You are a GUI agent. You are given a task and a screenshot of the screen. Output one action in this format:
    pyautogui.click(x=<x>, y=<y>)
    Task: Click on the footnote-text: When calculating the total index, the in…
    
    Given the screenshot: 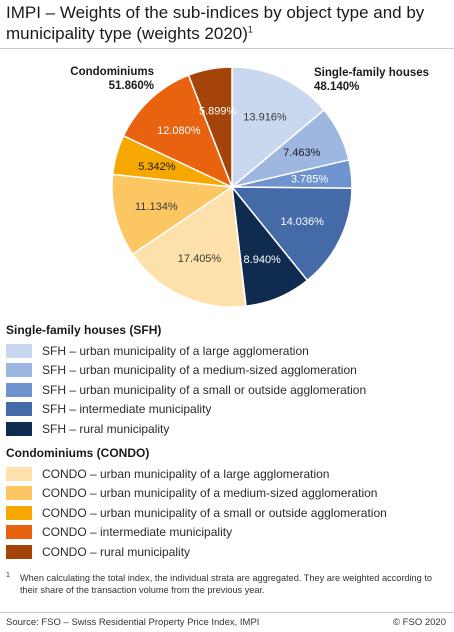 What is the action you would take?
    pyautogui.click(x=226, y=584)
    